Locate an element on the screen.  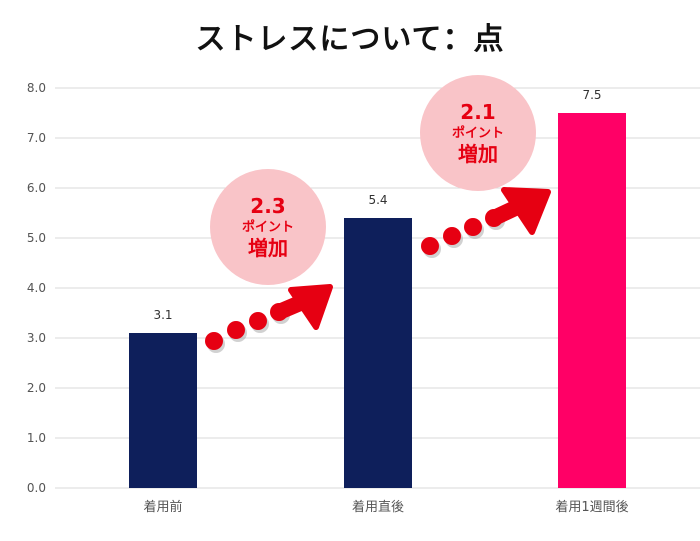
x-tick-label: 着用1週間後 is located at coordinates (591, 507).